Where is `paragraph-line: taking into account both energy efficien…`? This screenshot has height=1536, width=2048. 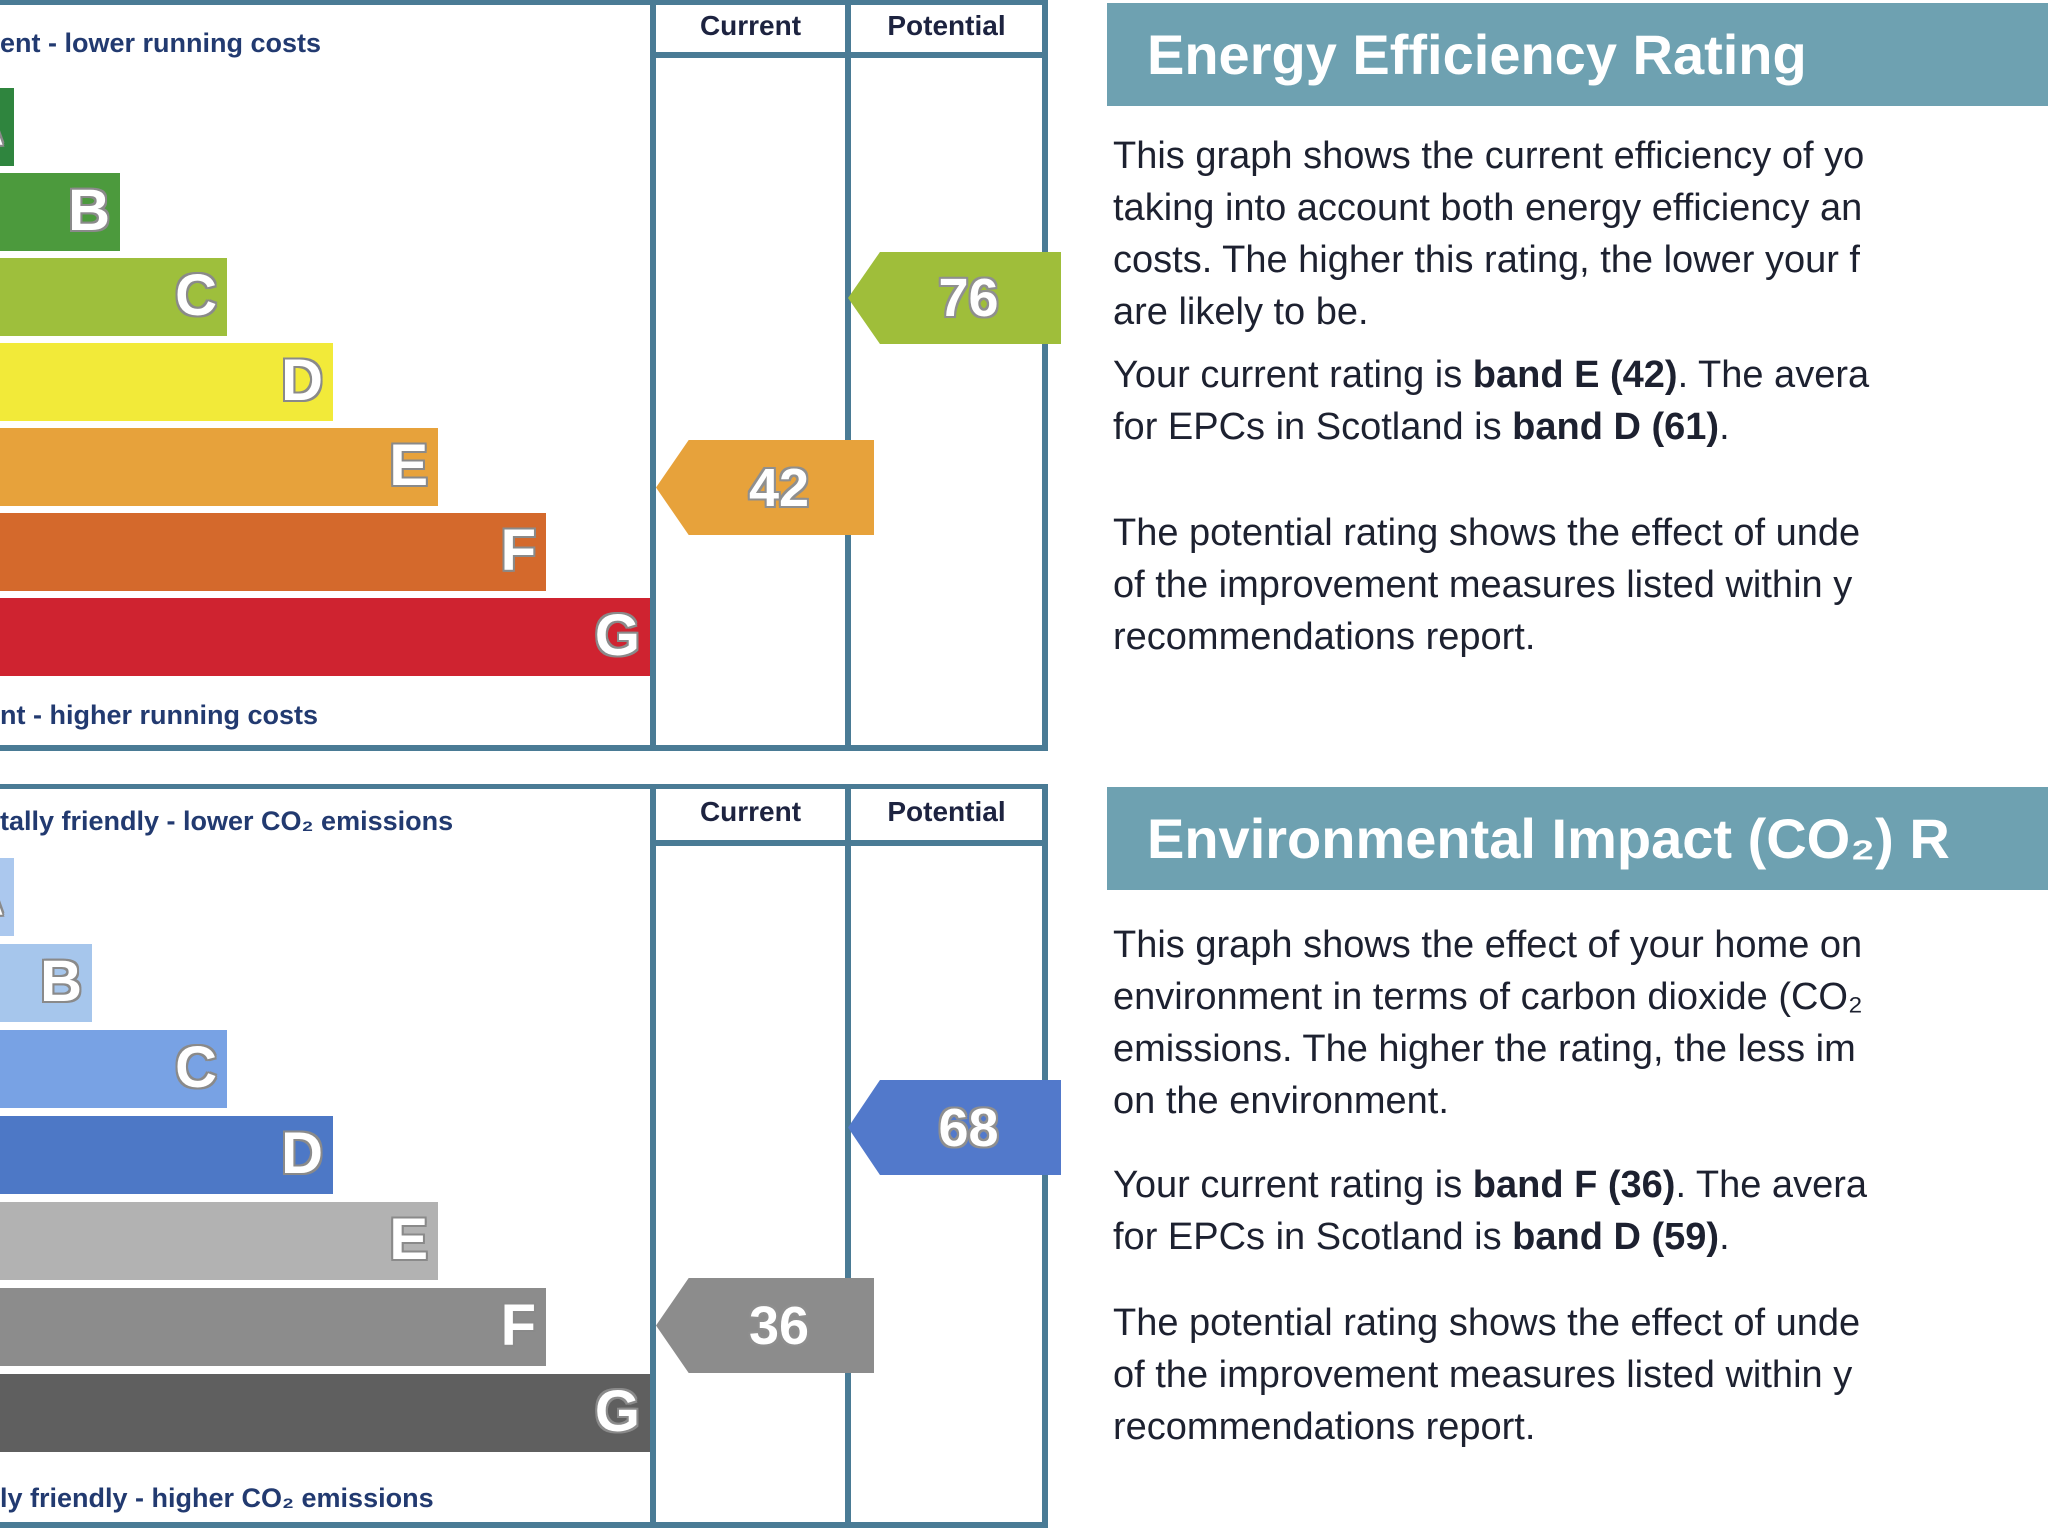 paragraph-line: taking into account both energy efficien… is located at coordinates (1488, 208).